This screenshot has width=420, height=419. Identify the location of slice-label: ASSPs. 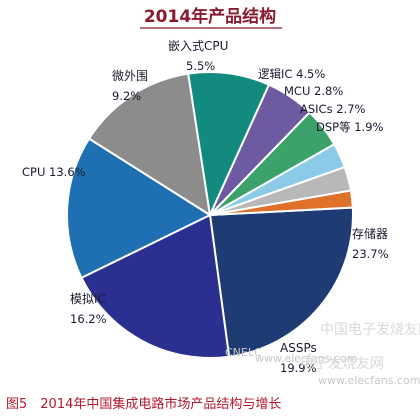
(298, 348).